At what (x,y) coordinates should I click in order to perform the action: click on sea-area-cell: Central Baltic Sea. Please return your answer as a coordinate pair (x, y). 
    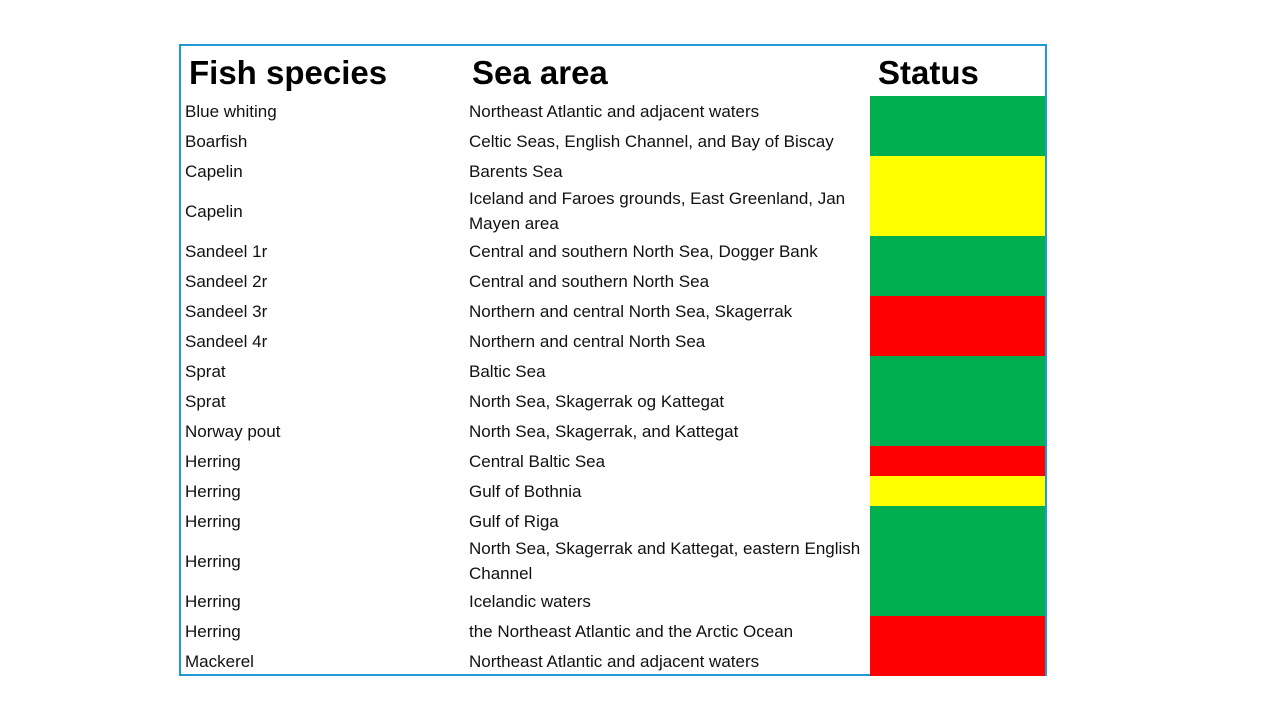
    Looking at the image, I should click on (537, 461).